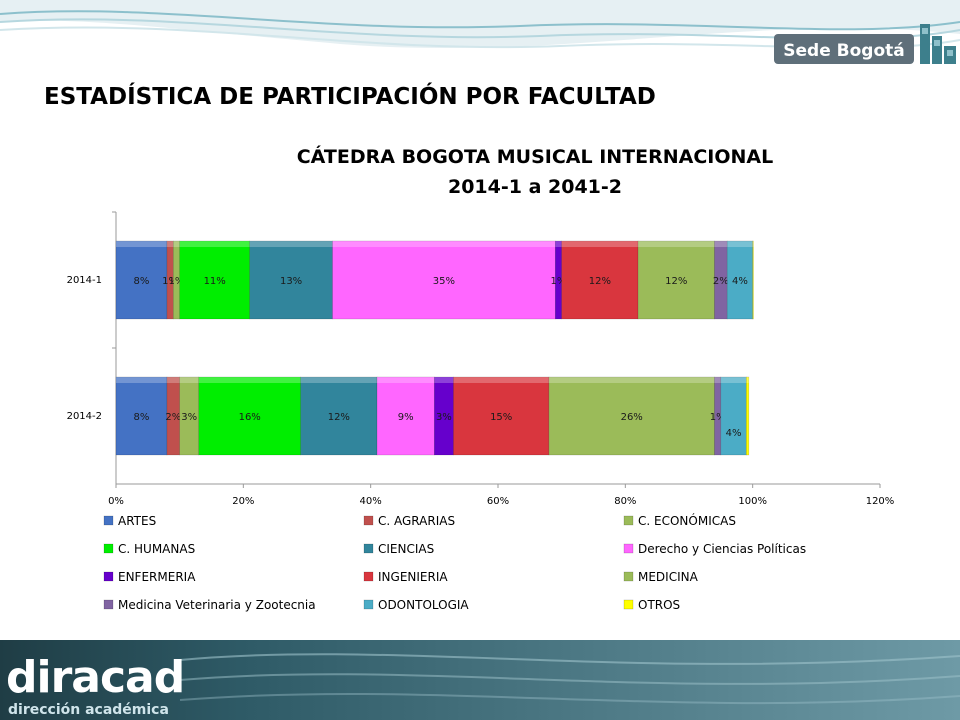 The height and width of the screenshot is (720, 960). Describe the element at coordinates (668, 577) in the screenshot. I see `legend-entry: MEDICINA` at that location.